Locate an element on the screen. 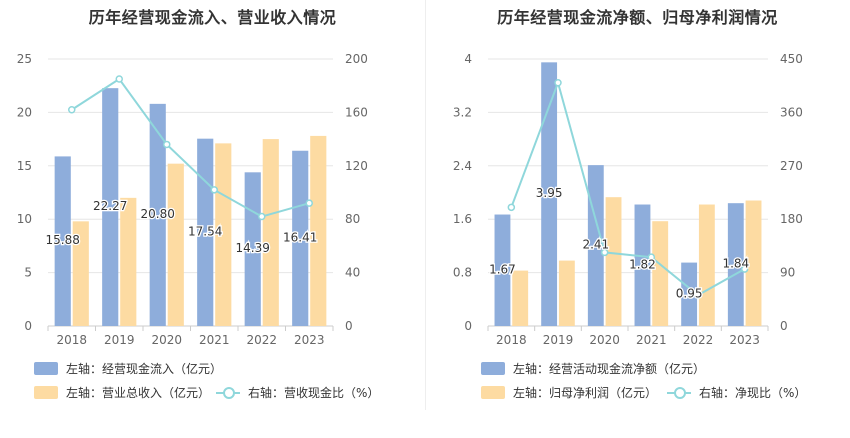 The image size is (850, 438). bar-data-label: 17.54 is located at coordinates (205, 231).